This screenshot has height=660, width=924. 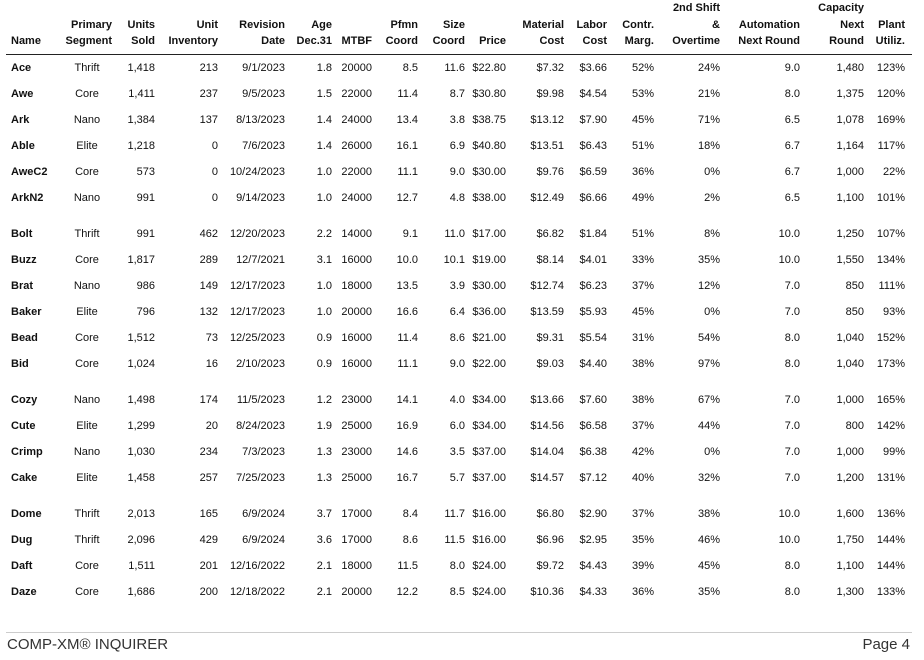 What do you see at coordinates (356, 120) in the screenshot?
I see `cell: 24000` at bounding box center [356, 120].